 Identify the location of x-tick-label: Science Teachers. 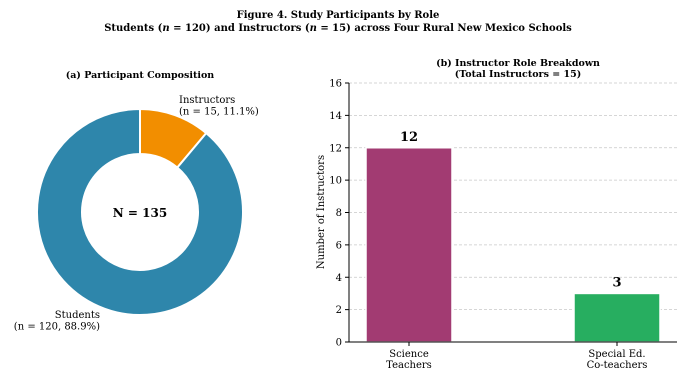
(409, 359).